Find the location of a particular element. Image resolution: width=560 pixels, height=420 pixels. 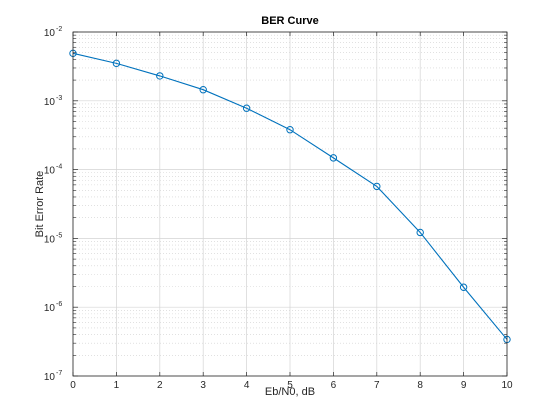

x-tick-label: 9 is located at coordinates (464, 385).